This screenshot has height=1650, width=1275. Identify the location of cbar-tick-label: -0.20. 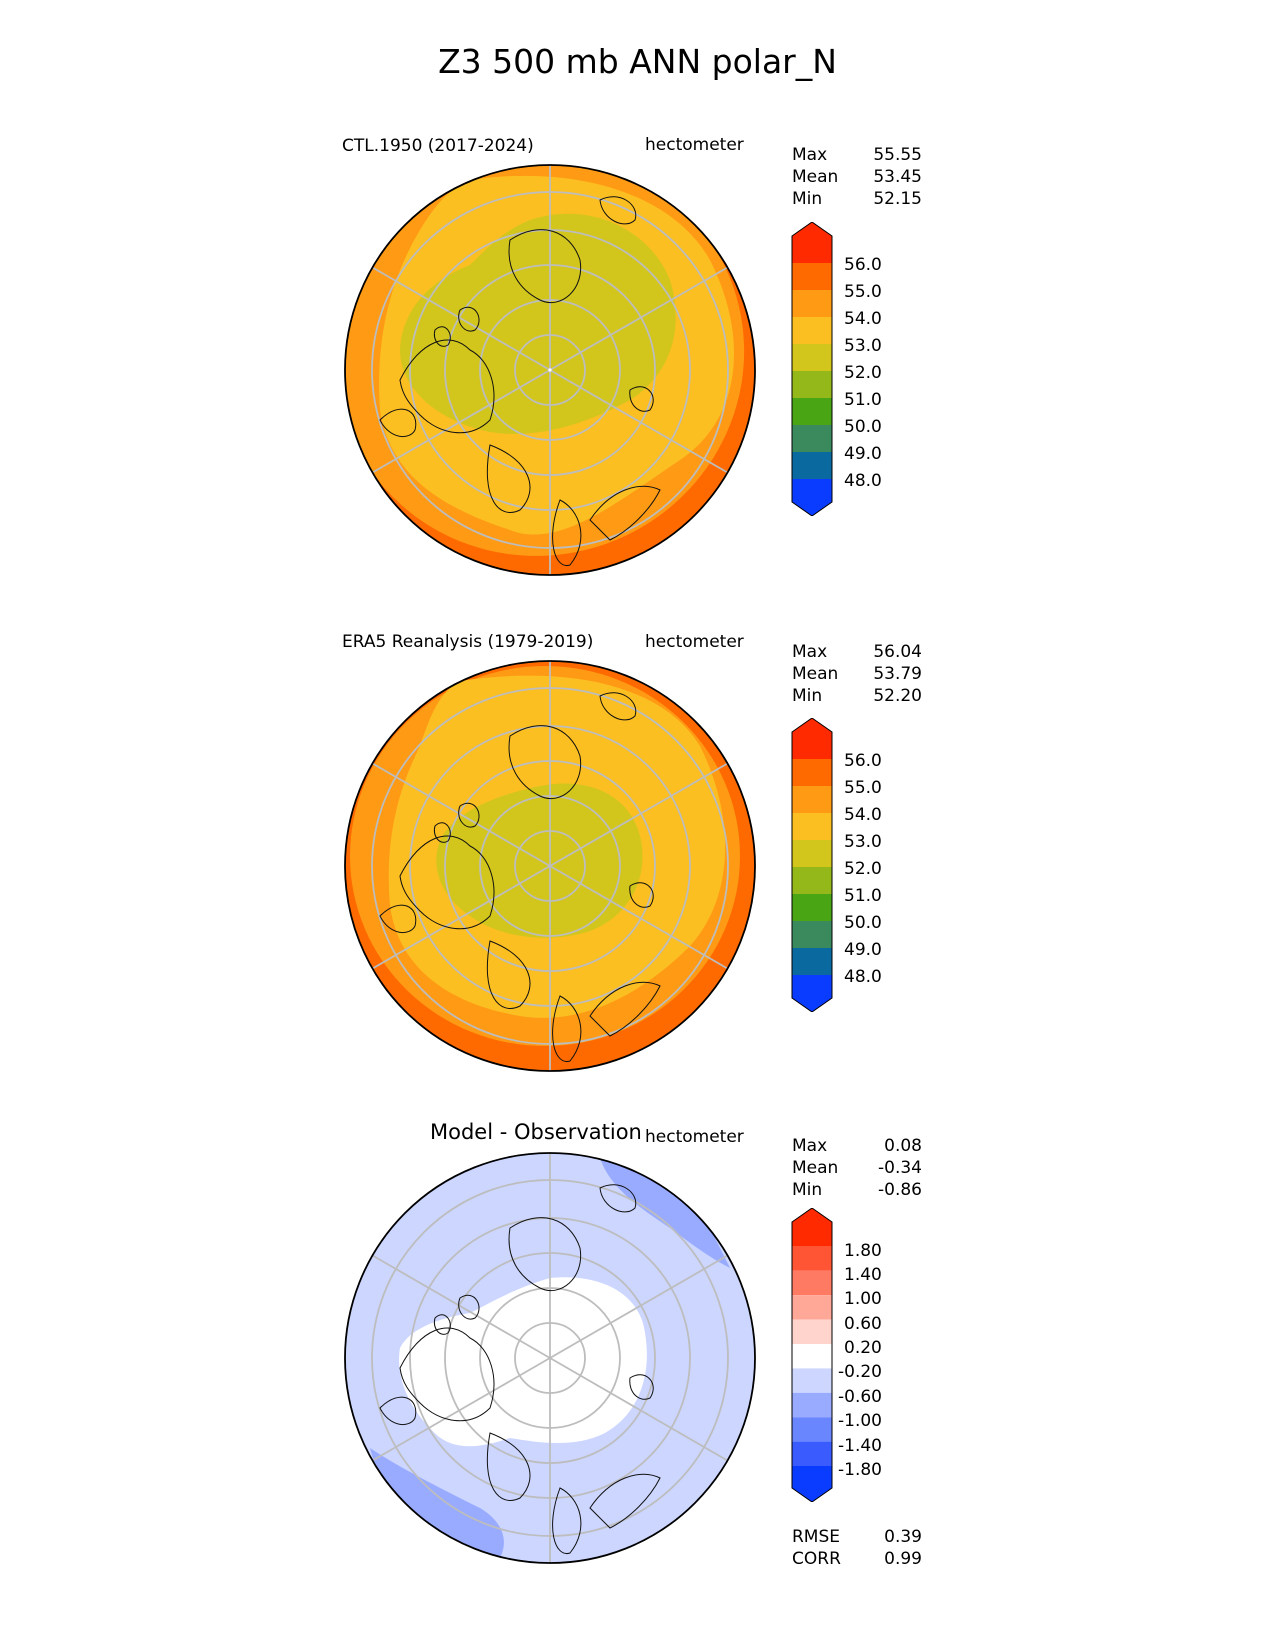
(860, 1372).